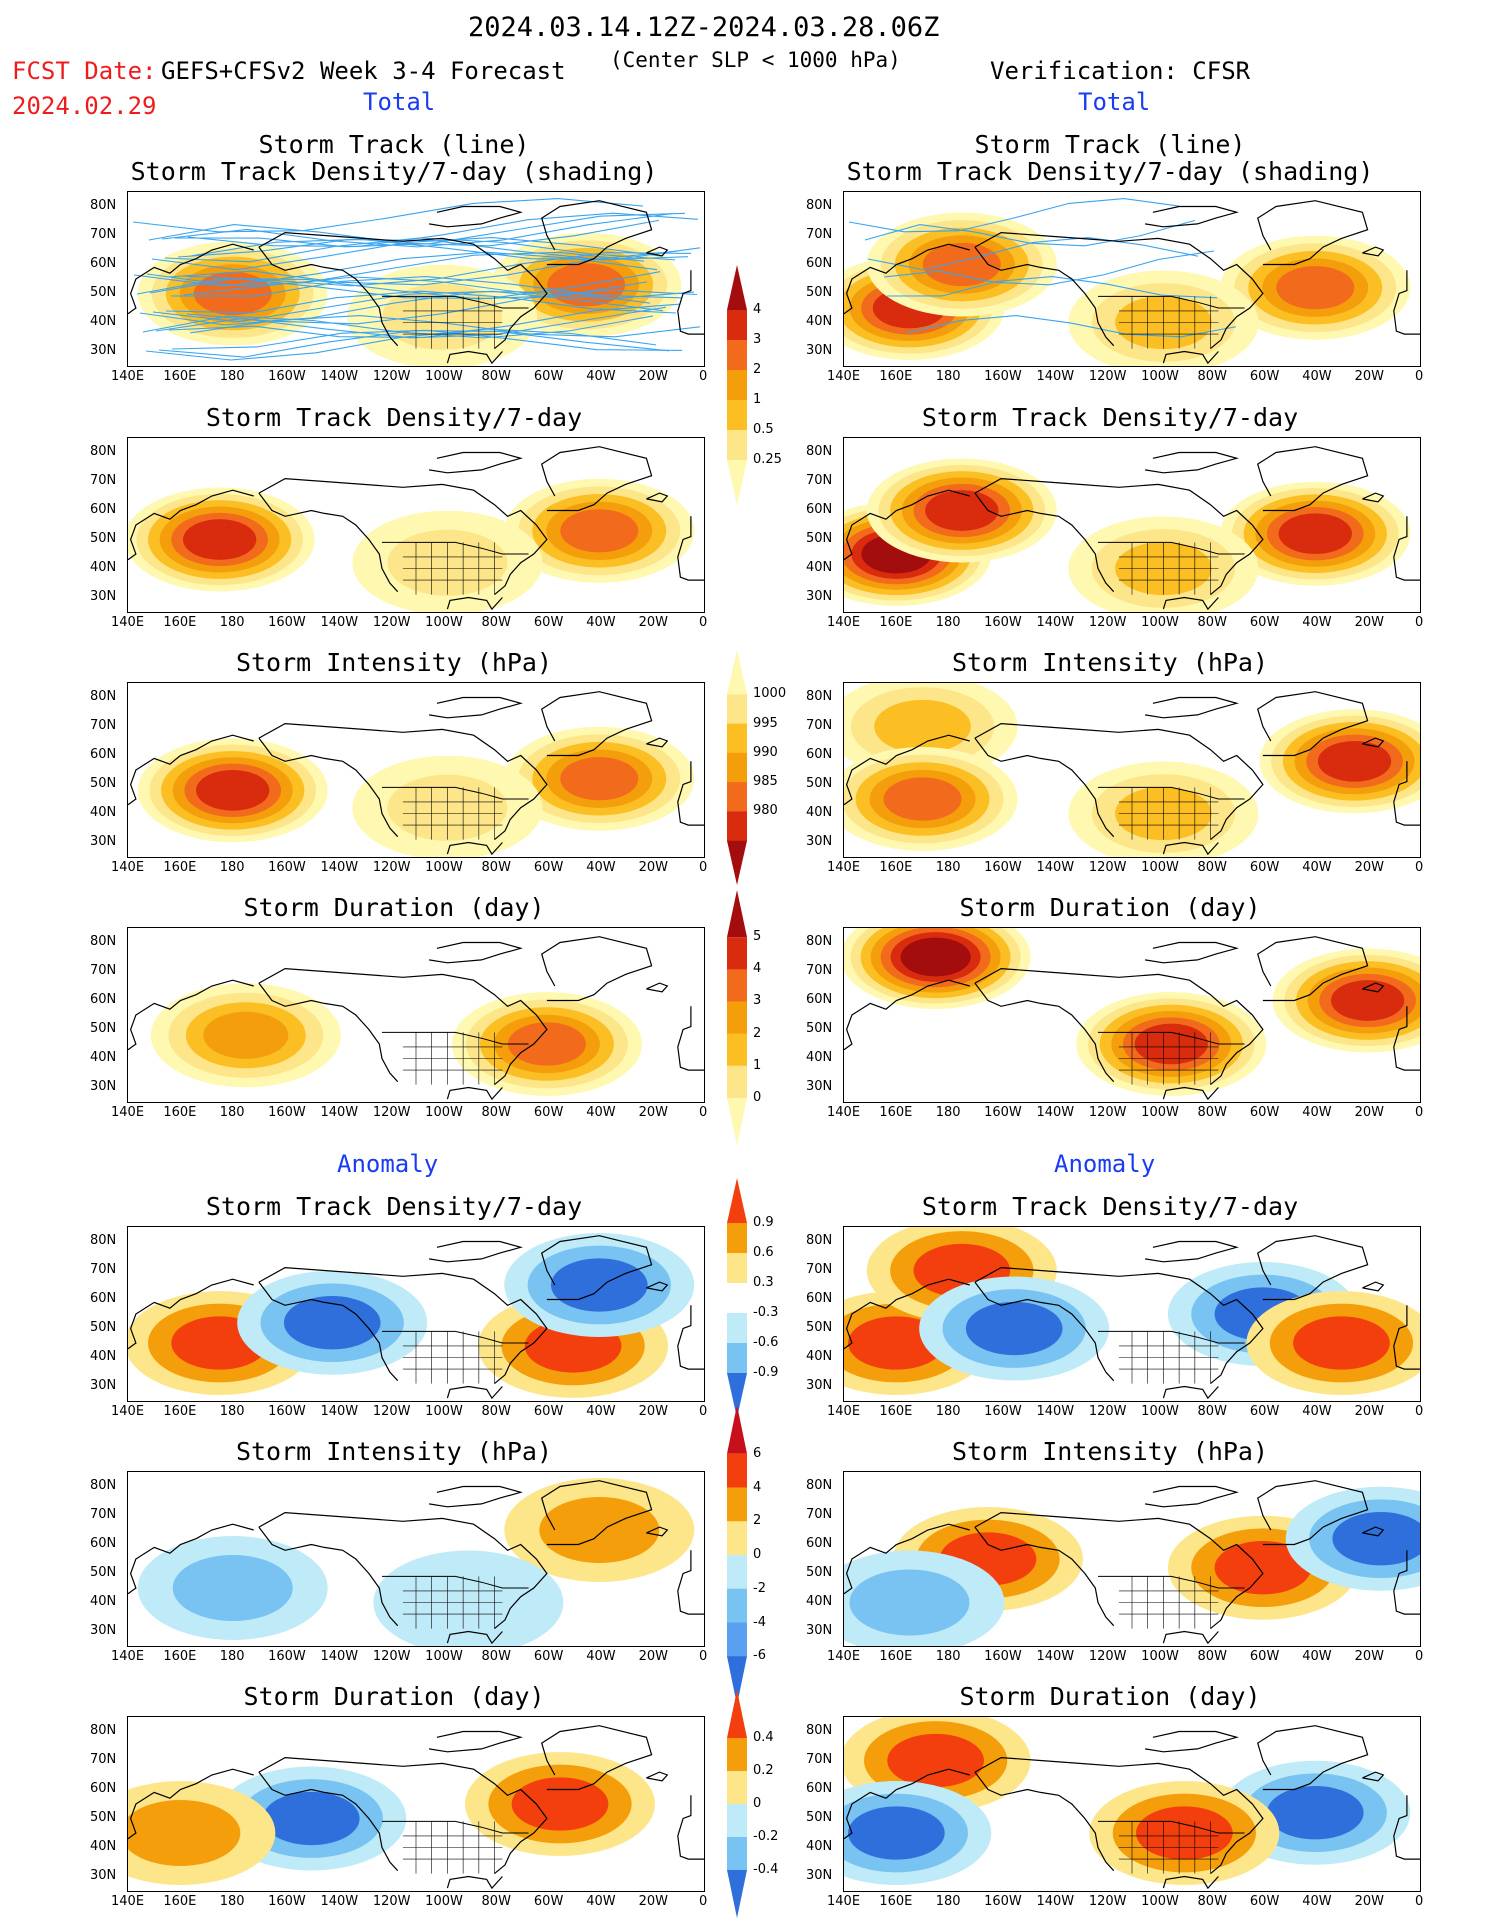 The width and height of the screenshot is (1487, 1925). I want to click on colorbar-label: 3, so click(757, 1001).